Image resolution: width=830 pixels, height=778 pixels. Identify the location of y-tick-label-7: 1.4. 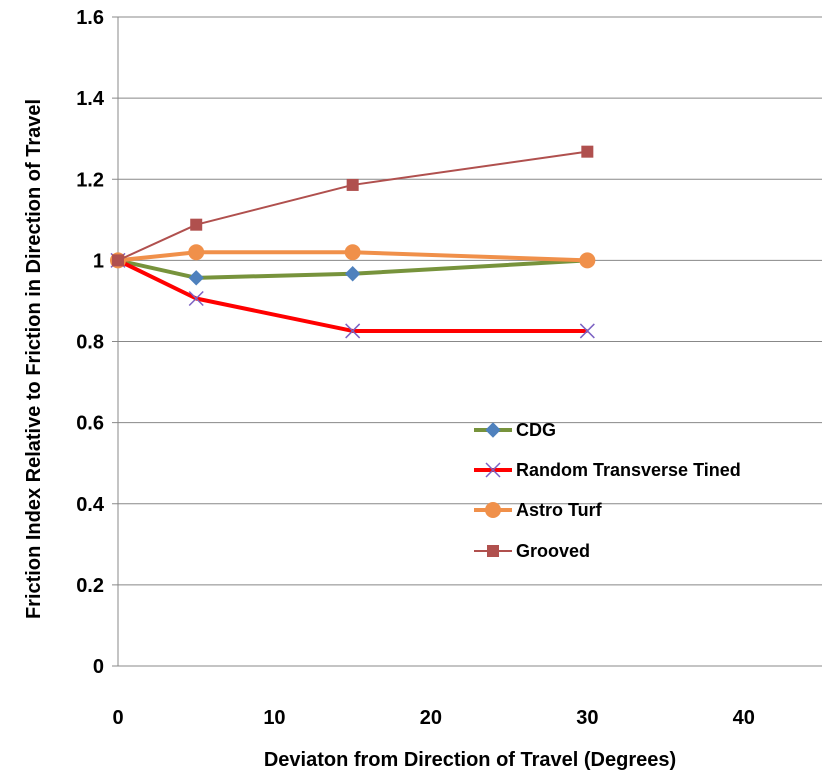
(90, 99).